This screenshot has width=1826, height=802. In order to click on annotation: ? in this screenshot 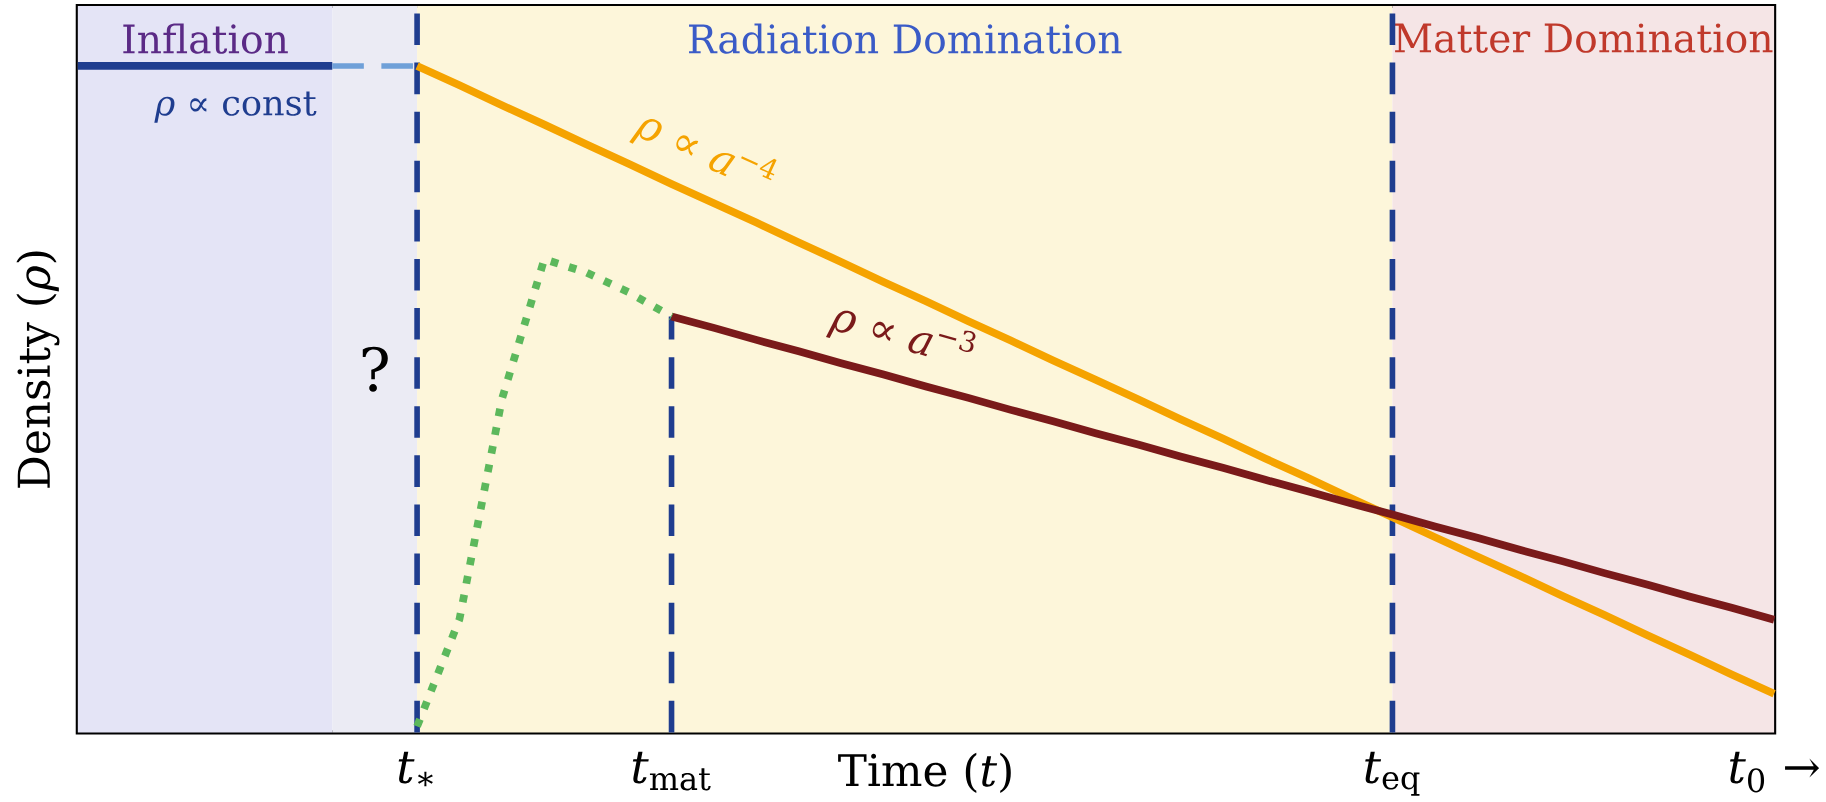, I will do `click(375, 369)`.